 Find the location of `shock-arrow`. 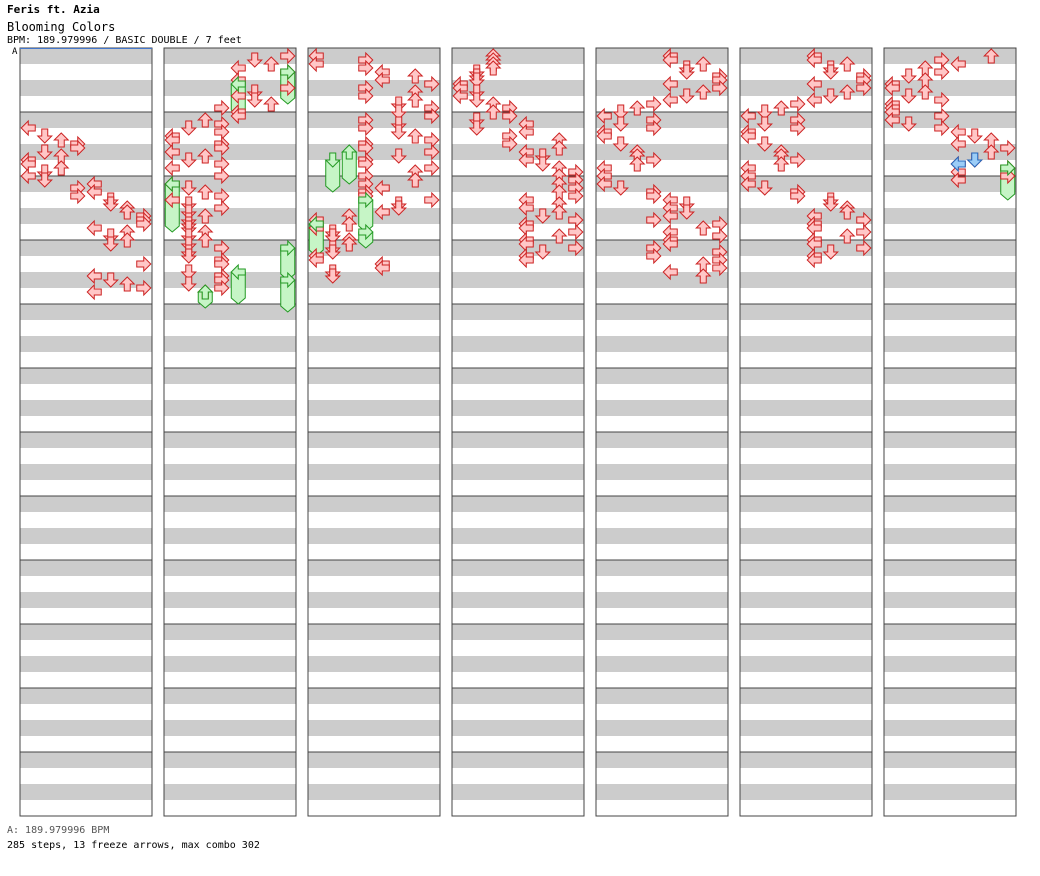

shock-arrow is located at coordinates (958, 164).